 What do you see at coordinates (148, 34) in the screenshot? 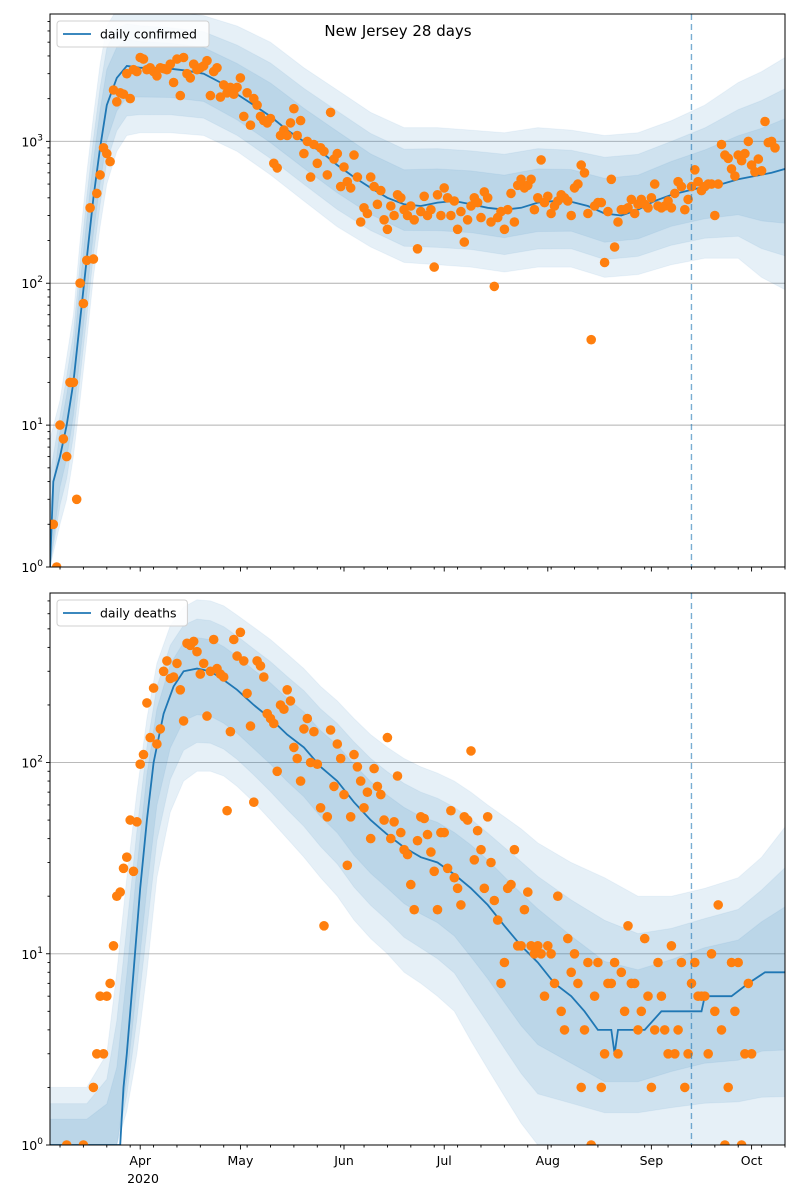
I see `legend-label: daily confirmed` at bounding box center [148, 34].